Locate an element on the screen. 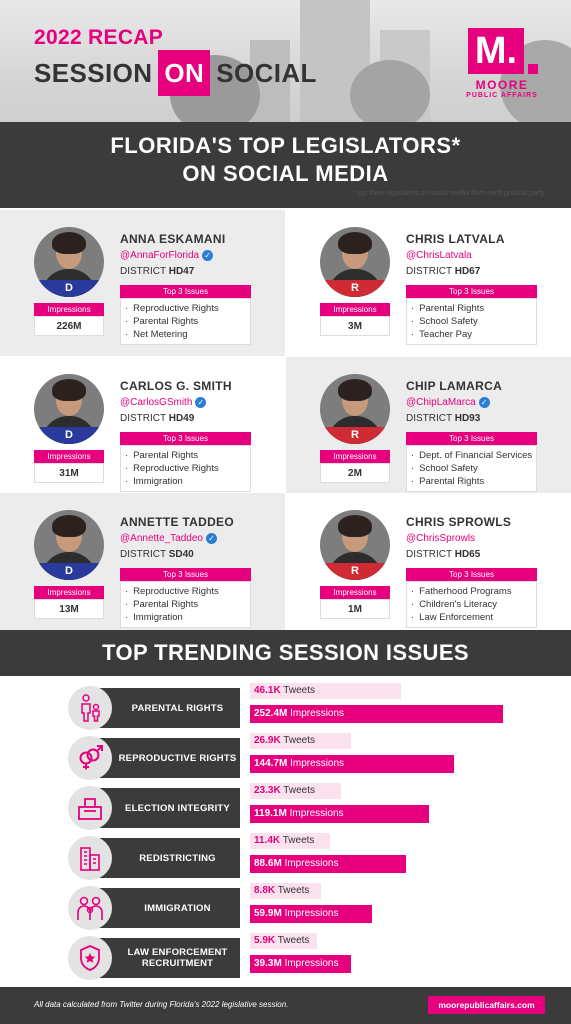  impressions-bar: 144.7M Impressions is located at coordinates (352, 764).